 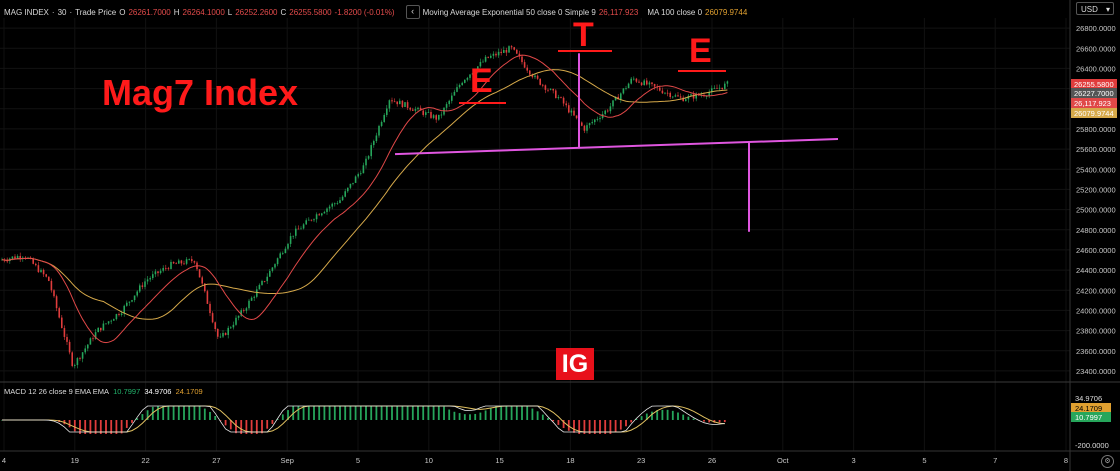 What do you see at coordinates (1096, 290) in the screenshot?
I see `y-tick-label: 24200.0000` at bounding box center [1096, 290].